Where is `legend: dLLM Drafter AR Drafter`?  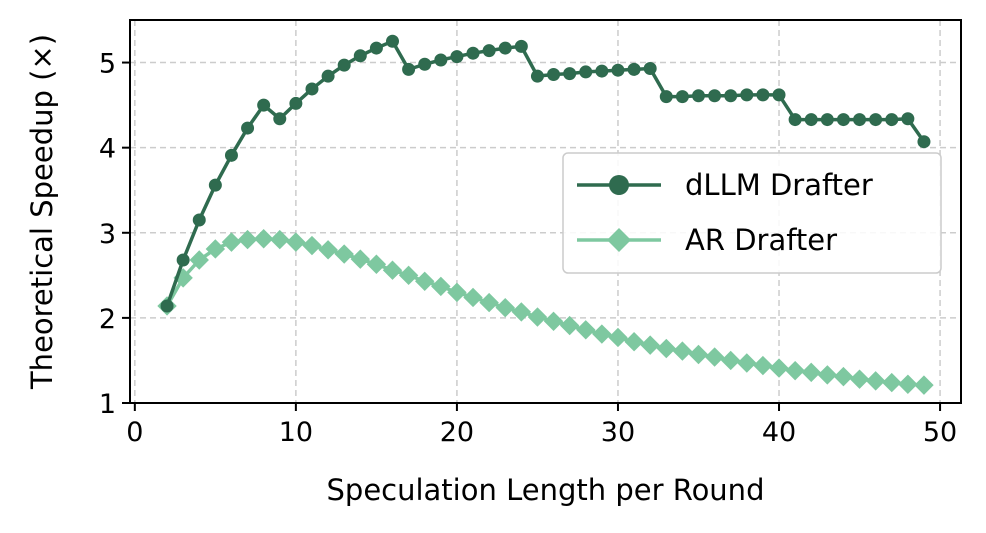 legend: dLLM Drafter AR Drafter is located at coordinates (752, 213).